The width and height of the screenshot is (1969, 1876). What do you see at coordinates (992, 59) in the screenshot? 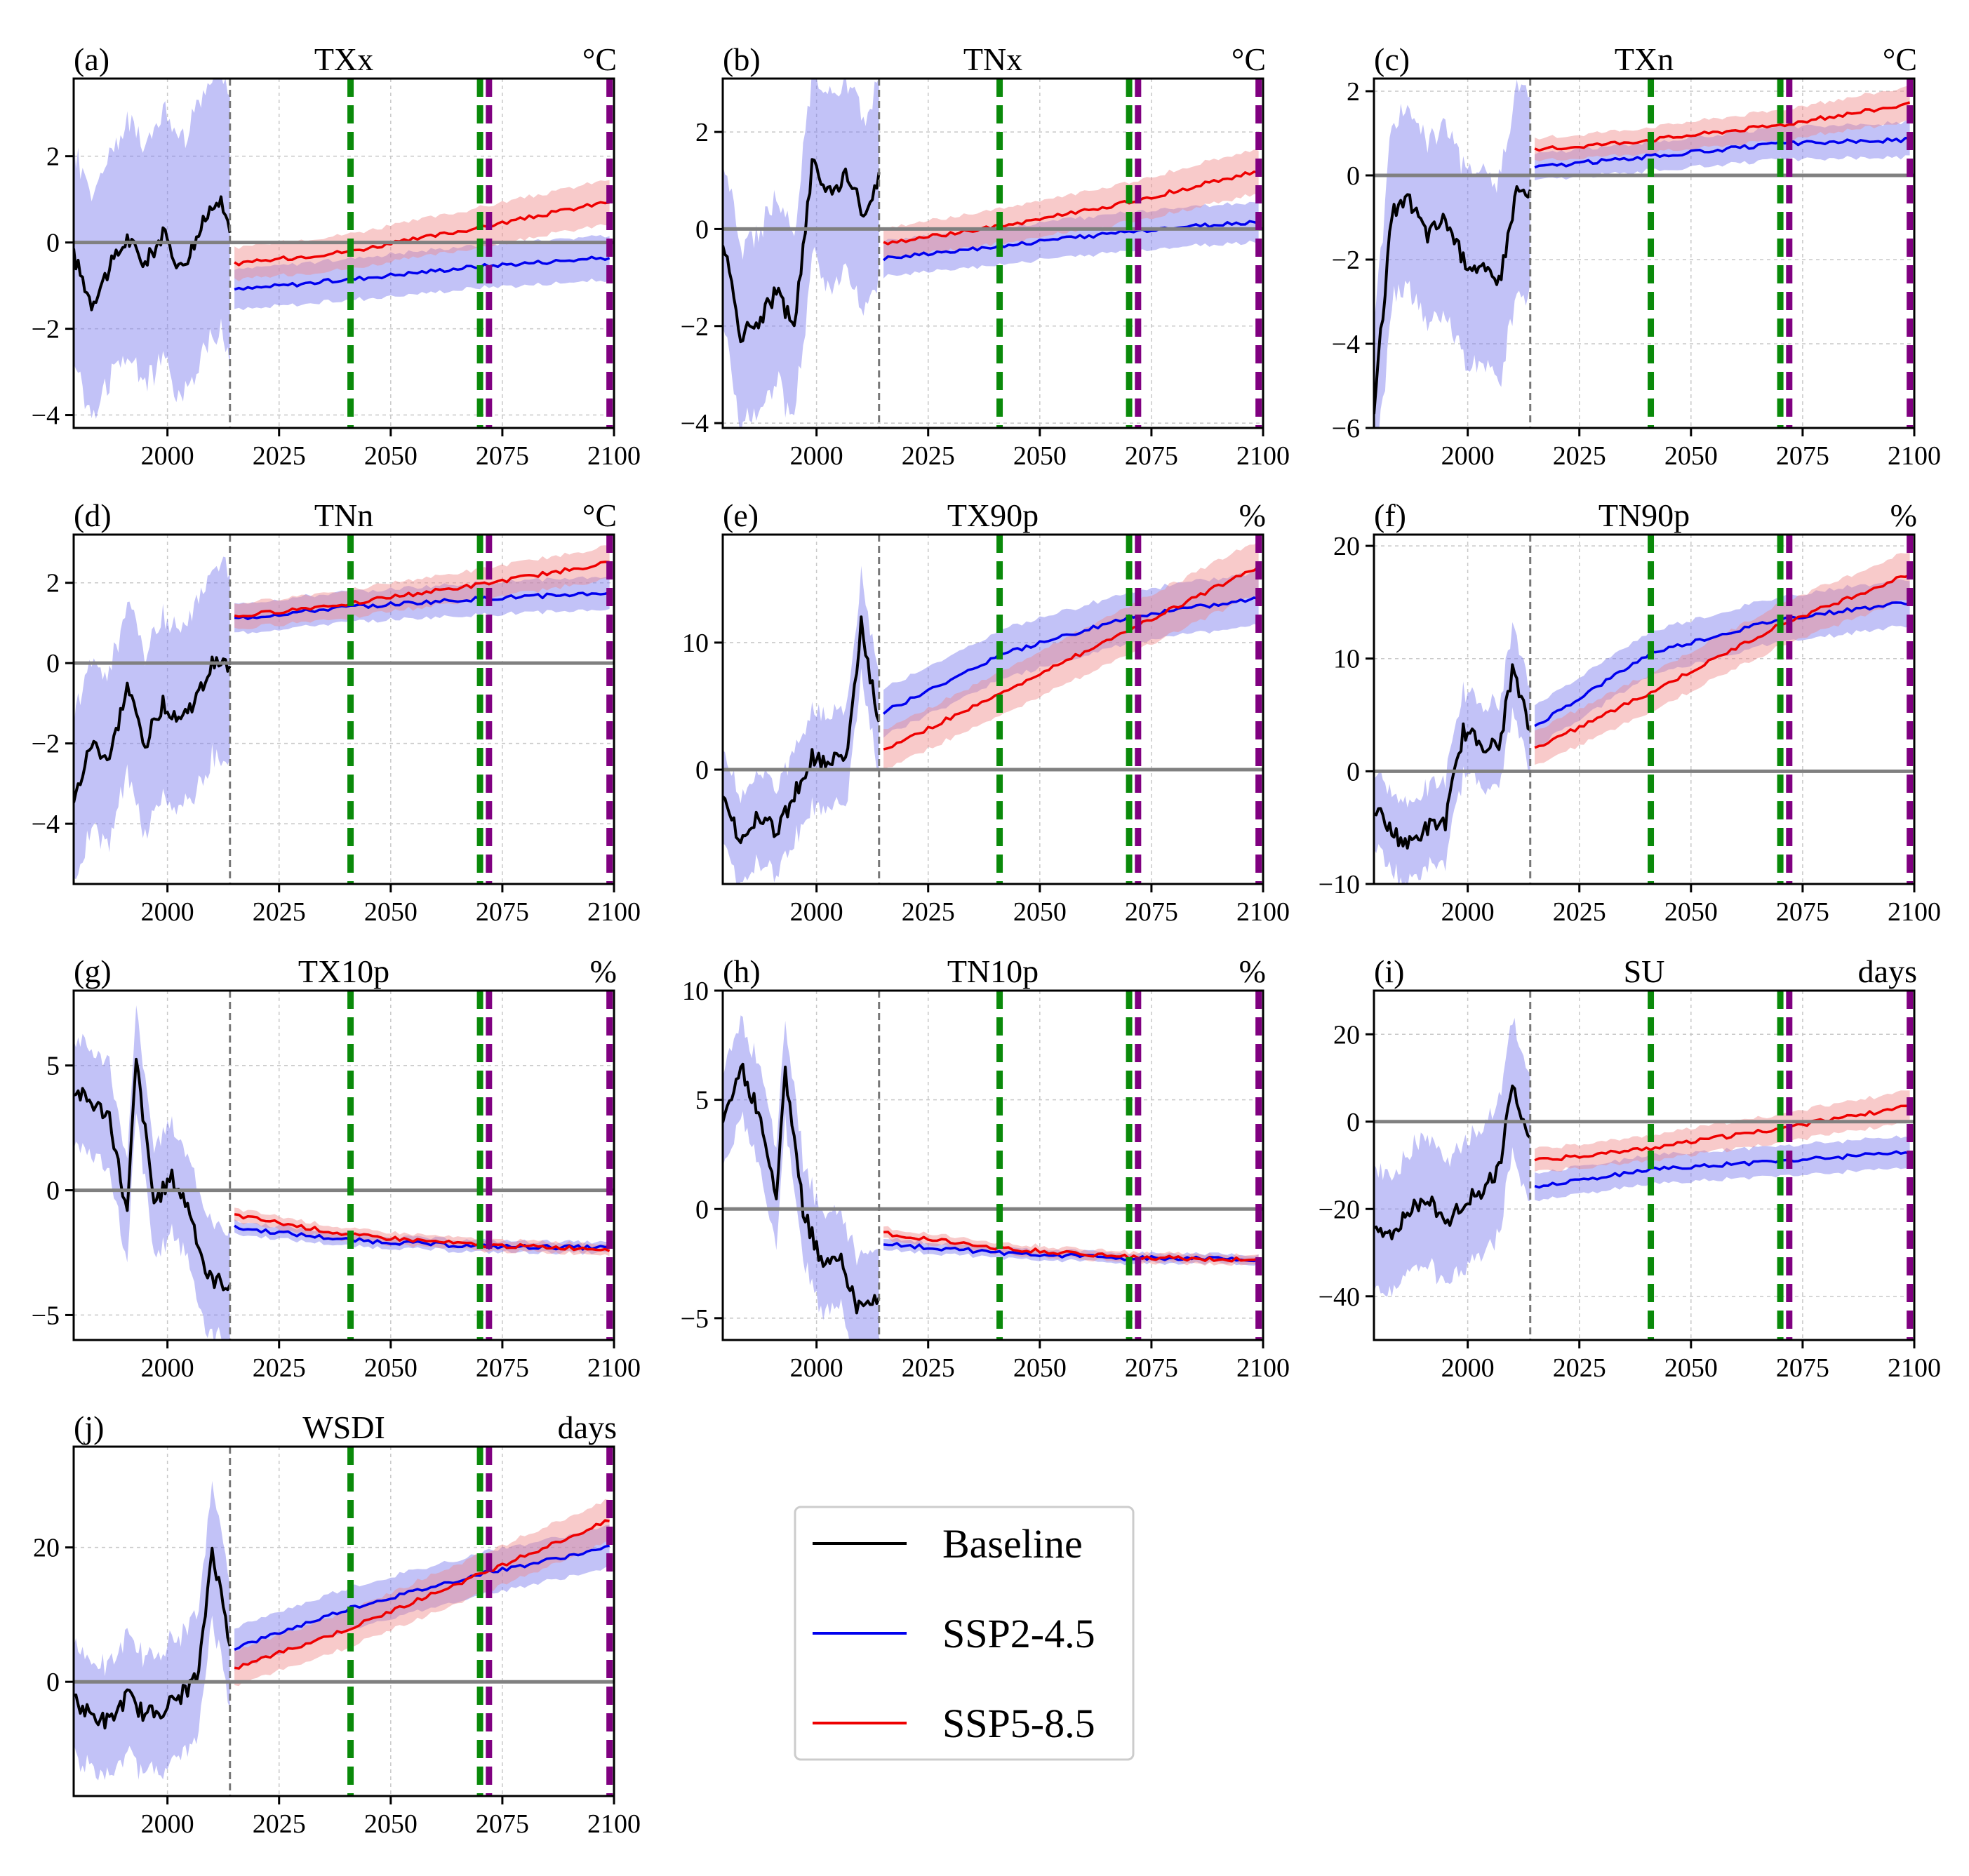
I see `panel-title: TNx` at bounding box center [992, 59].